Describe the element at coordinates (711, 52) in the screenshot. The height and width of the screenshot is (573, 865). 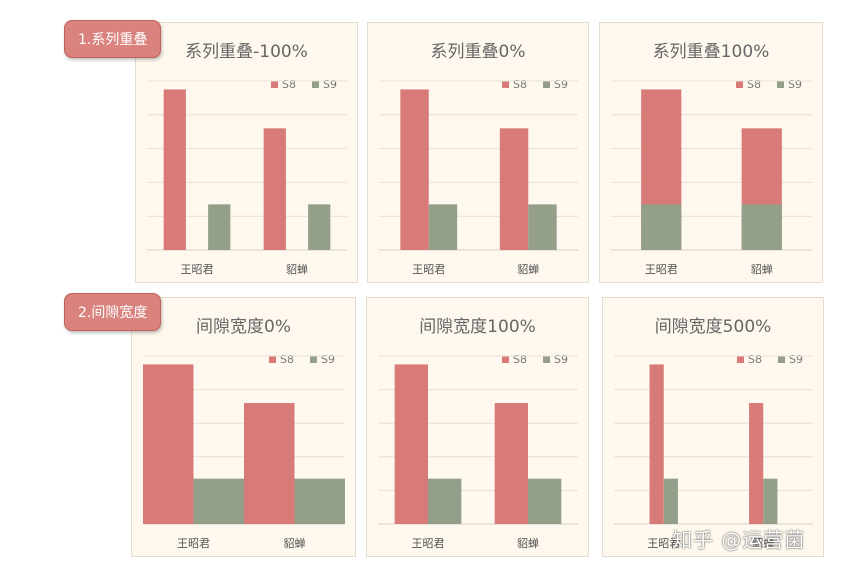
I see `chart-title: 系列重叠100%` at that location.